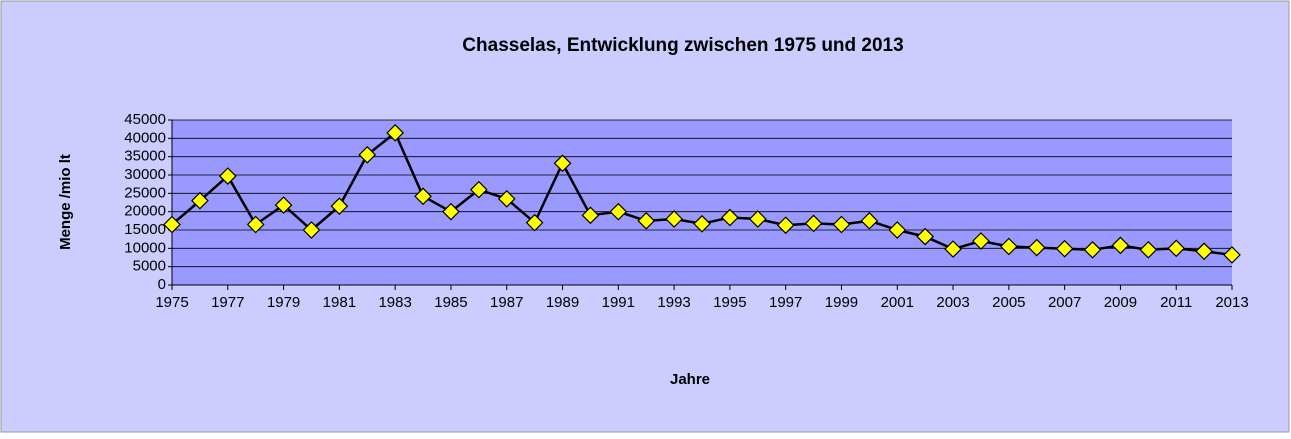 This screenshot has height=439, width=1291. I want to click on y-tick-label: 30000, so click(145, 174).